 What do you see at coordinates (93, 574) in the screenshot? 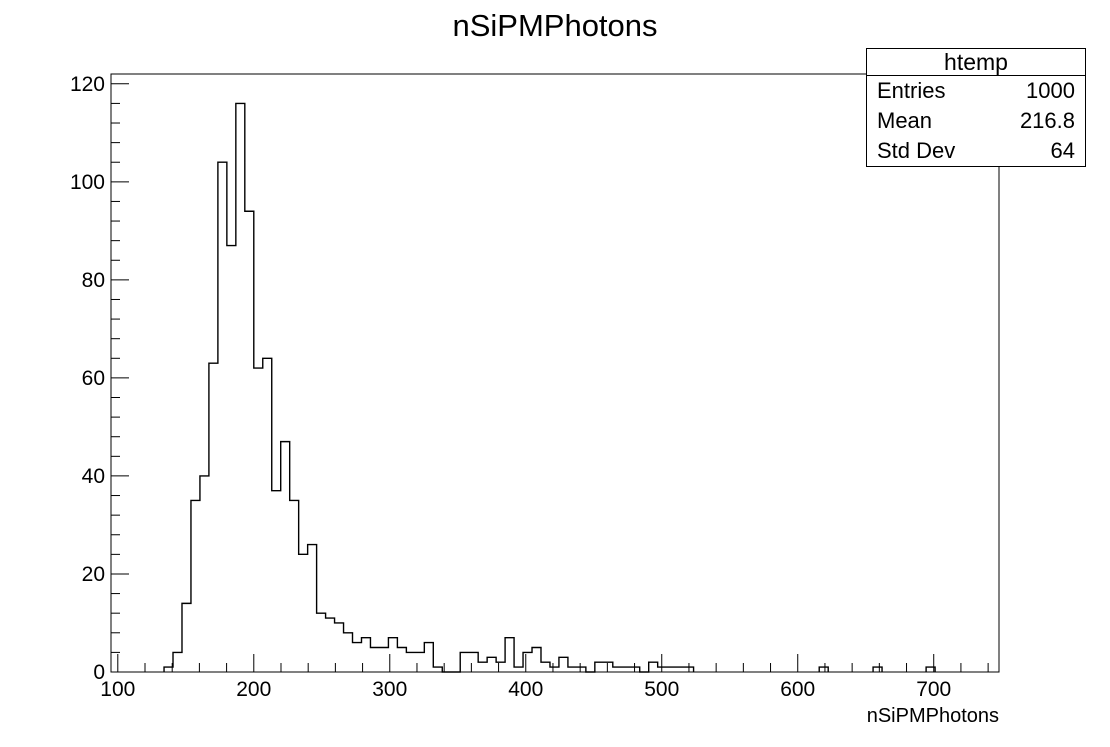
I see `y-tick-label: 20` at bounding box center [93, 574].